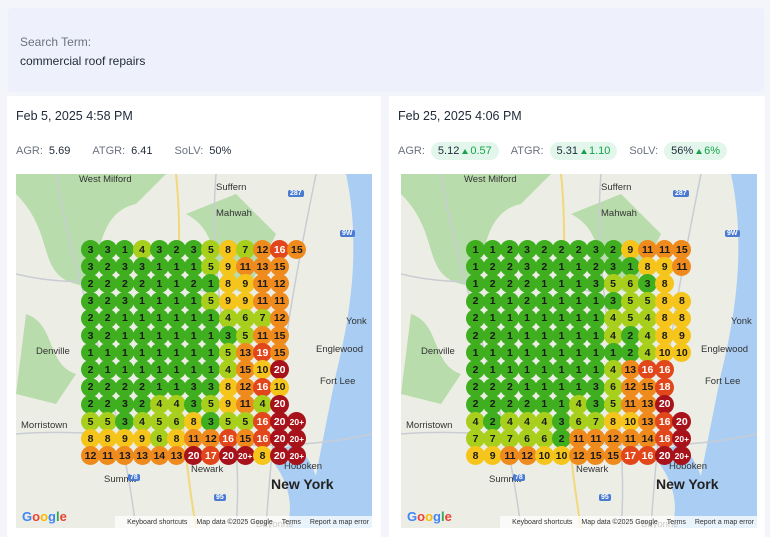 The width and height of the screenshot is (770, 537). What do you see at coordinates (682, 353) in the screenshot?
I see `rank-pin: 10` at bounding box center [682, 353].